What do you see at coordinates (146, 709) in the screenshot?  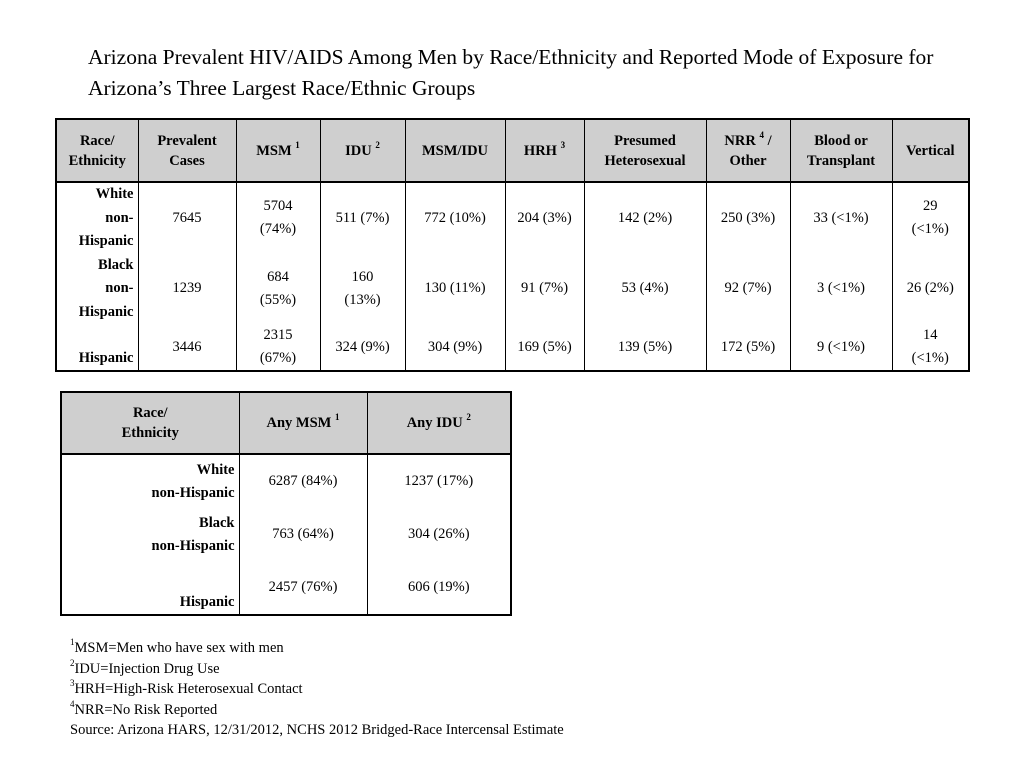 I see `footnote-text: NRR=No Risk Reported` at bounding box center [146, 709].